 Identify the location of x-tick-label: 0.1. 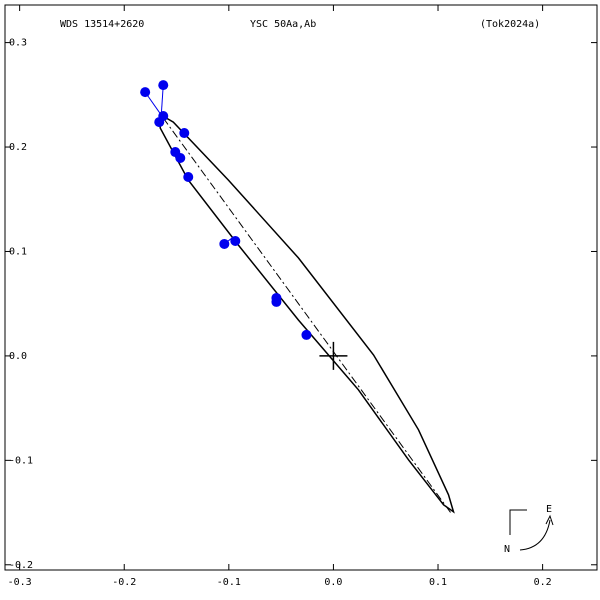
(438, 582).